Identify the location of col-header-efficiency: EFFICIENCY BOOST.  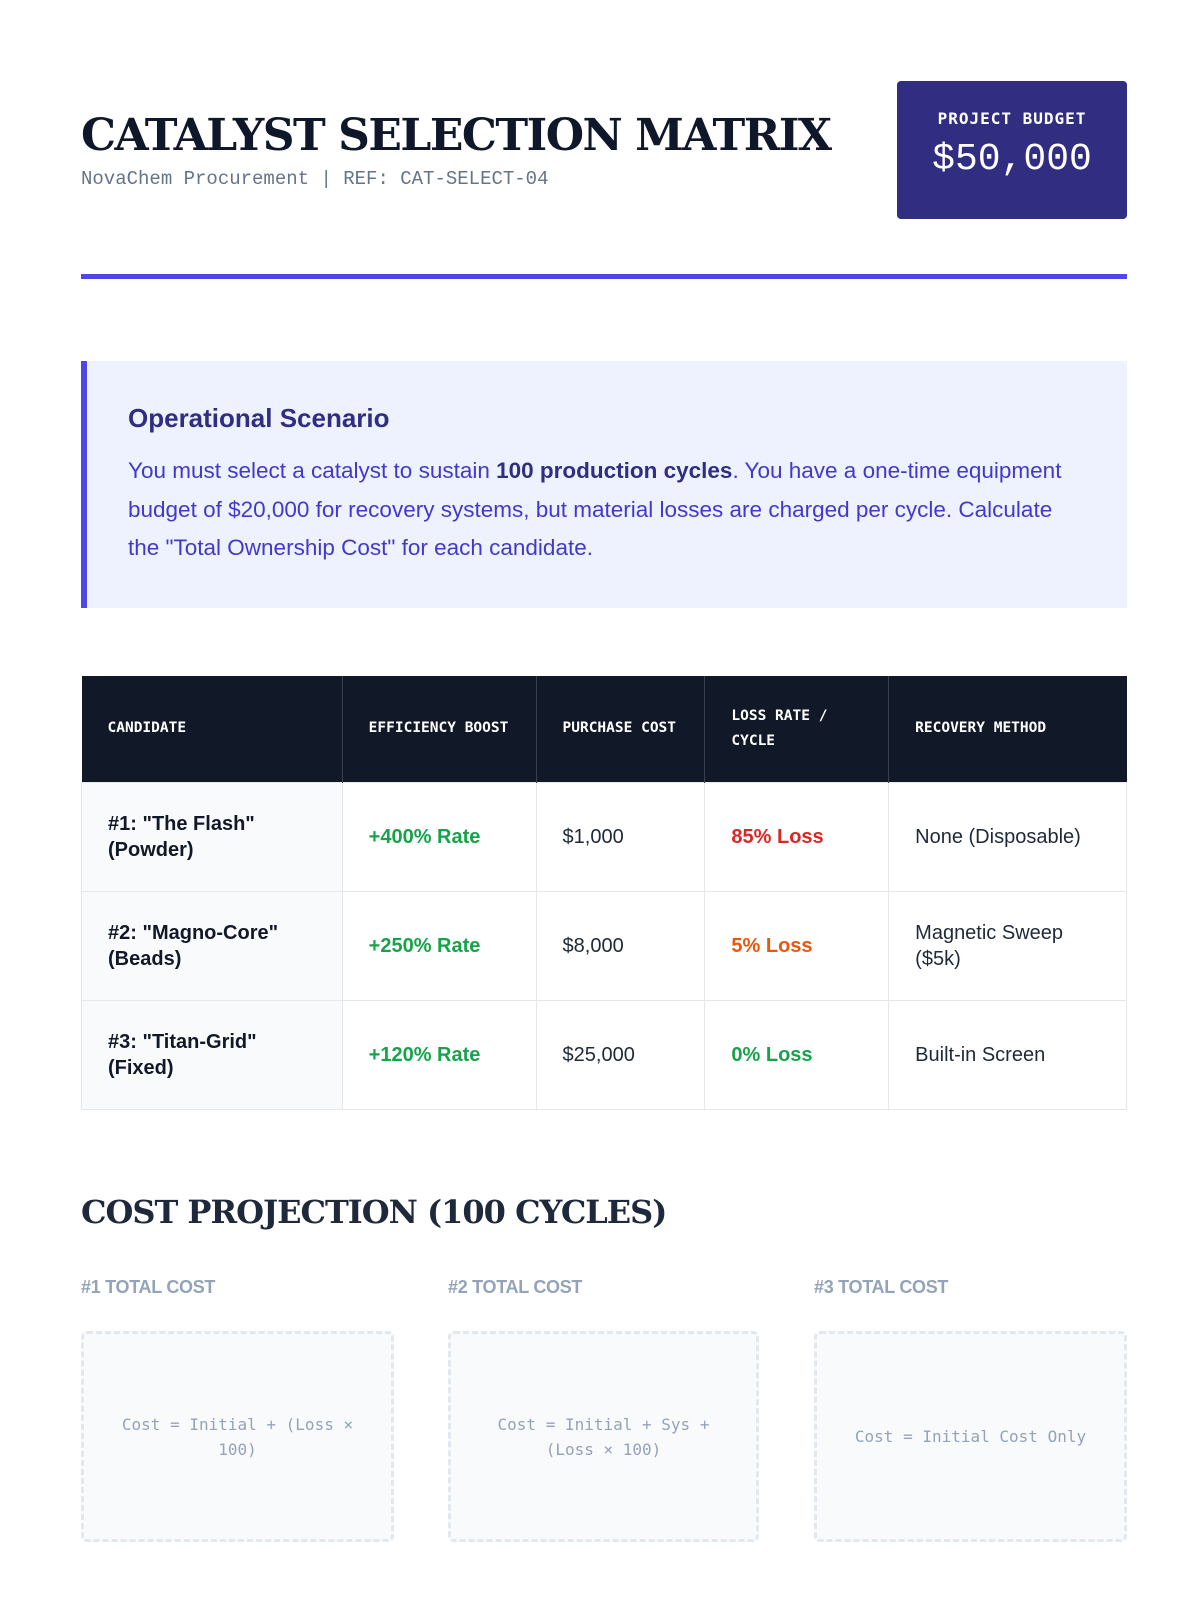
(439, 729).